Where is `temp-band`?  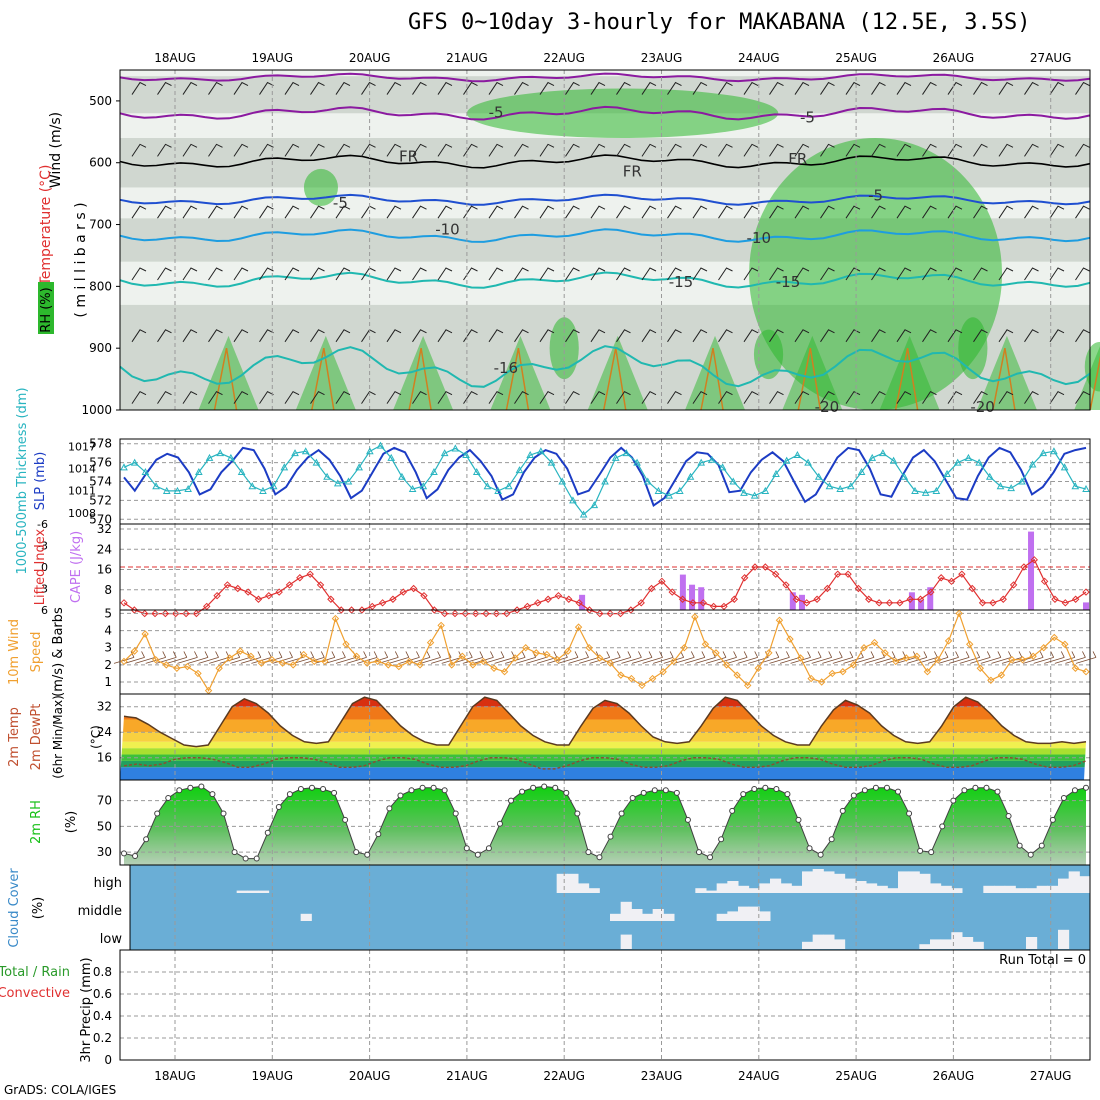 temp-band is located at coordinates (603, 713).